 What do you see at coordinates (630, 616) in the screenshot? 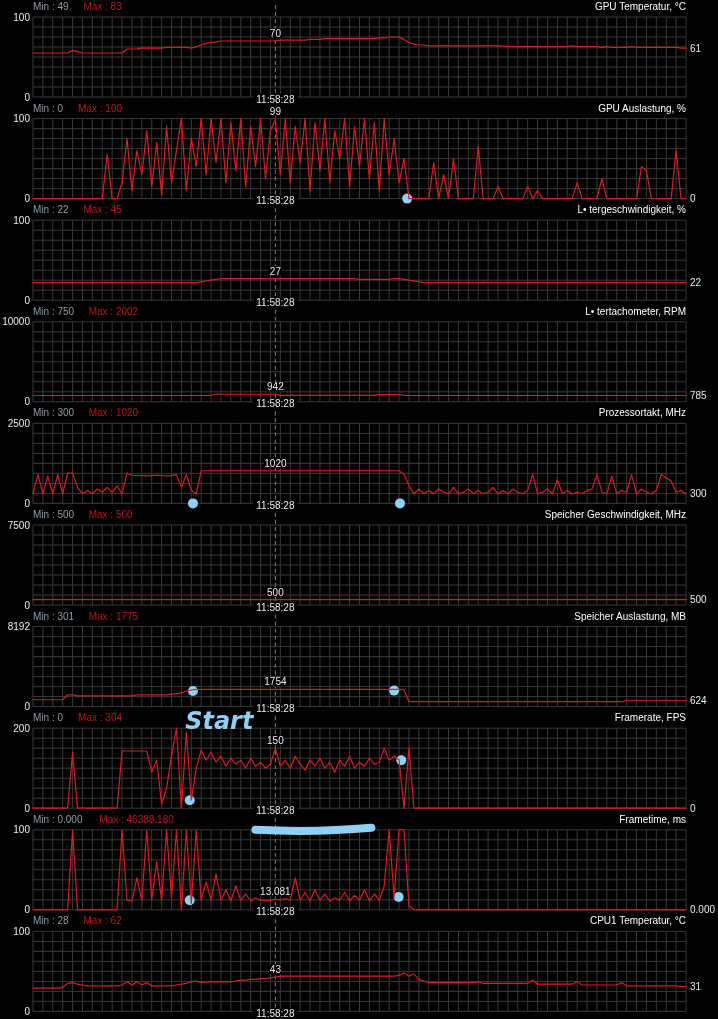
I see `chart-title: Speicher Auslastung, MB` at bounding box center [630, 616].